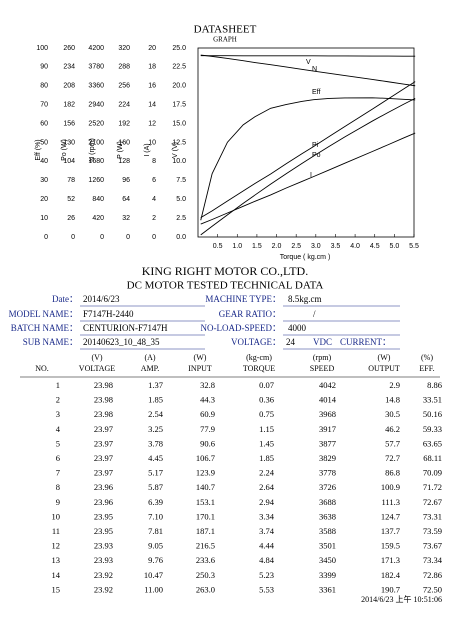 The image size is (450, 637). I want to click on info-label: Date：, so click(65, 299).